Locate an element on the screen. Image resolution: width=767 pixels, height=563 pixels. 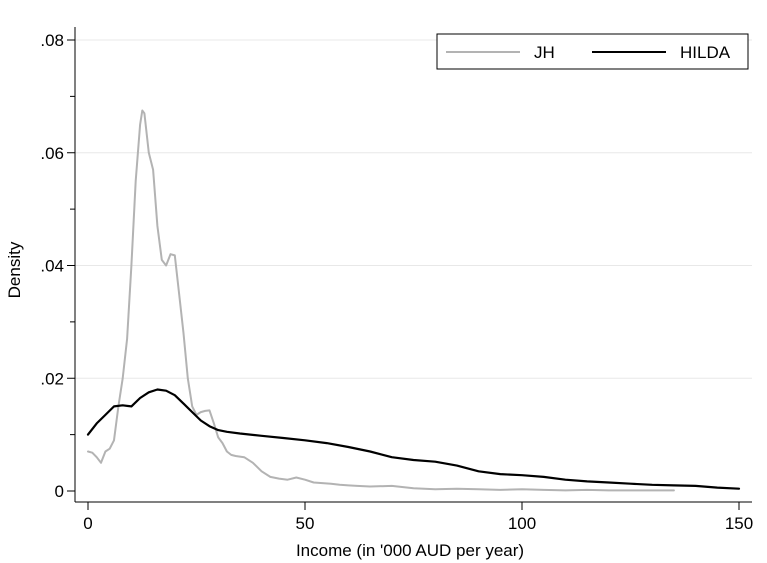
x-axis-title: Income (in '000 AUD per year) is located at coordinates (410, 550).